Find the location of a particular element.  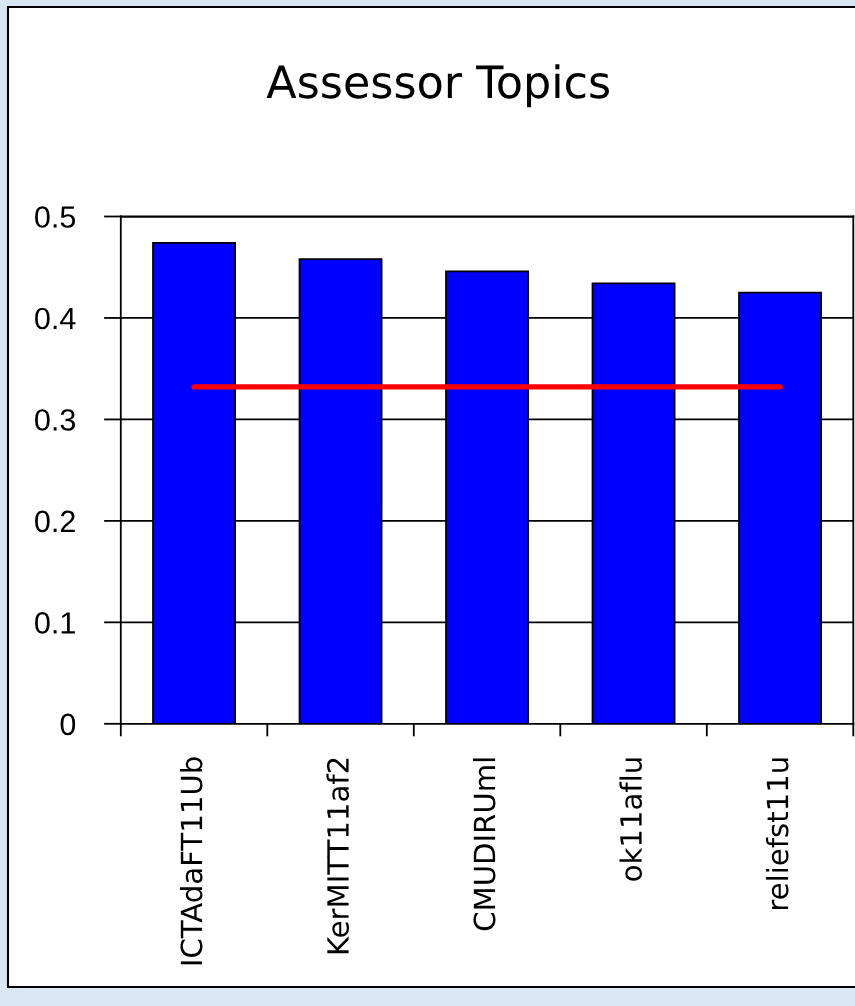

y-tick-label: 0.2 is located at coordinates (55, 521).